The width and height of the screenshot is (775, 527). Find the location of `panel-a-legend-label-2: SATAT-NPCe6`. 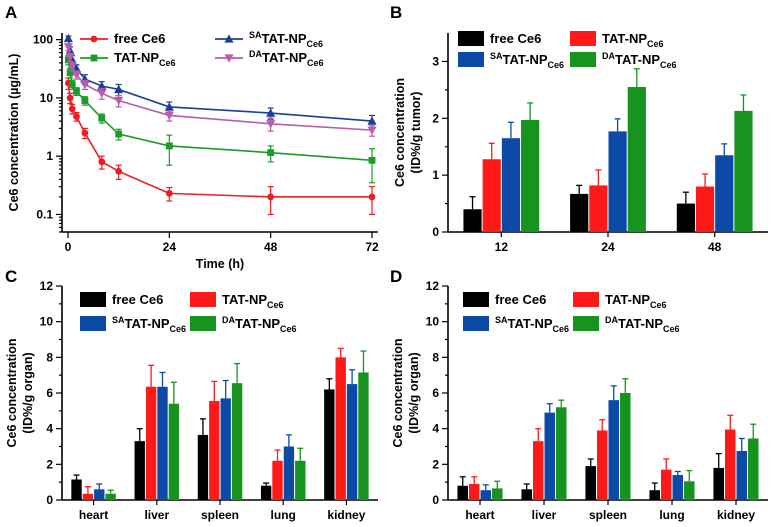

panel-a-legend-label-2: SATAT-NPCe6 is located at coordinates (286, 39).